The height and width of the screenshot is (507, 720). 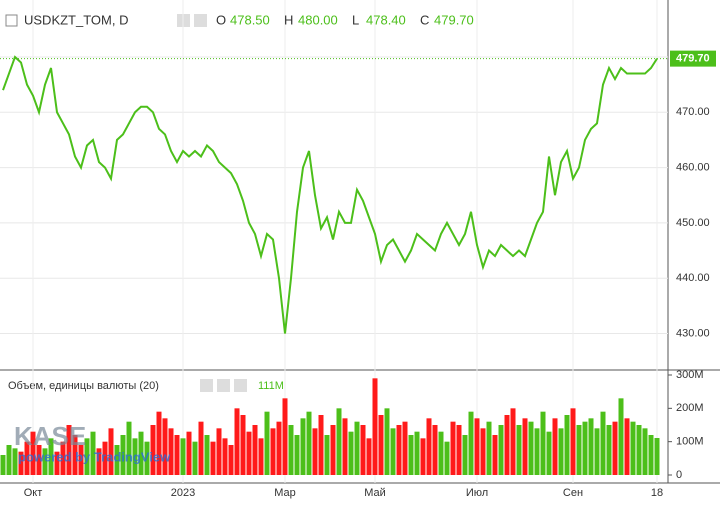 What do you see at coordinates (250, 19) in the screenshot?
I see `ohlc-value: 478.50` at bounding box center [250, 19].